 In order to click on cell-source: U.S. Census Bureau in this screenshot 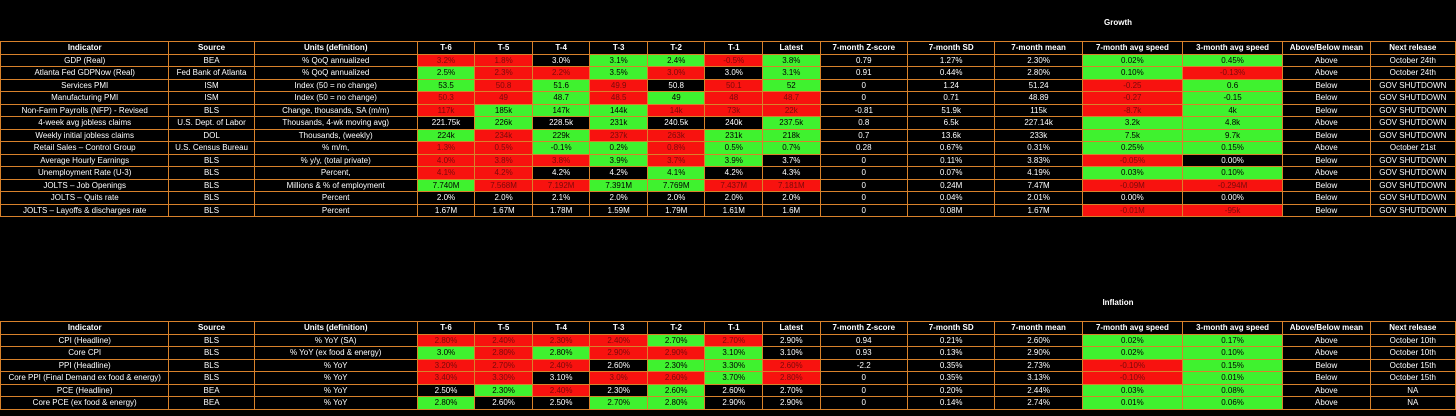, I will do `click(211, 148)`.